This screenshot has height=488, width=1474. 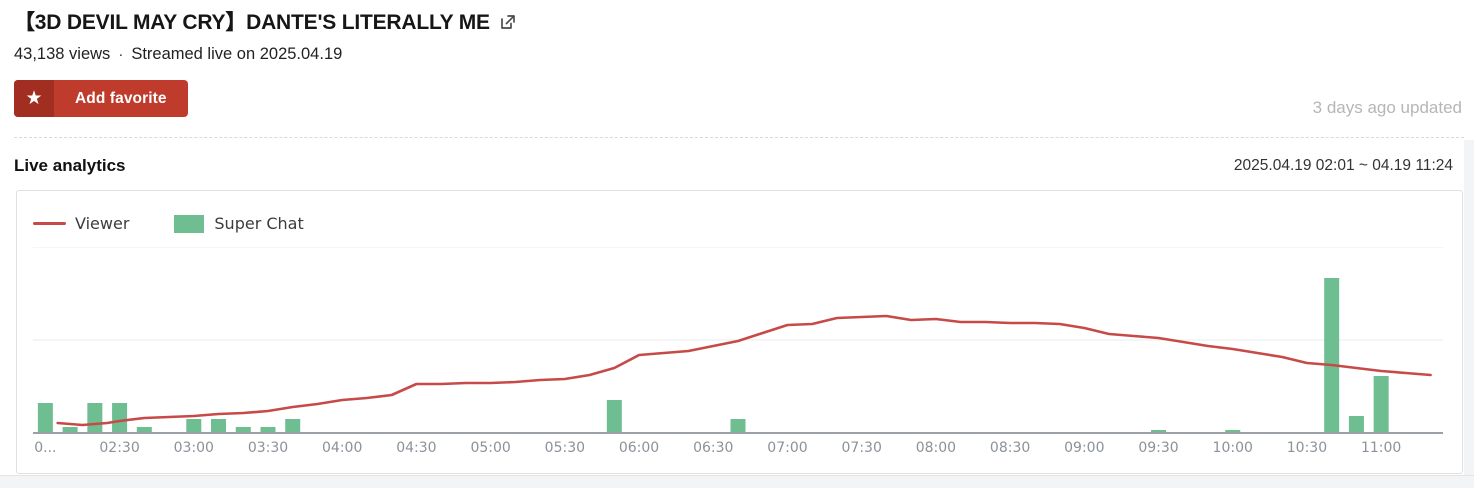 What do you see at coordinates (342, 448) in the screenshot?
I see `x-tick-label: 04:00` at bounding box center [342, 448].